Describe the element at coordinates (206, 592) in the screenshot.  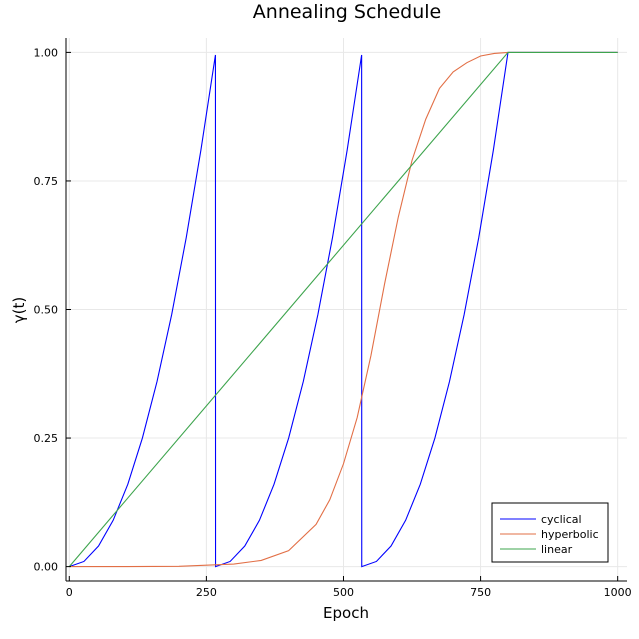
I see `x-tick-label: 250` at that location.